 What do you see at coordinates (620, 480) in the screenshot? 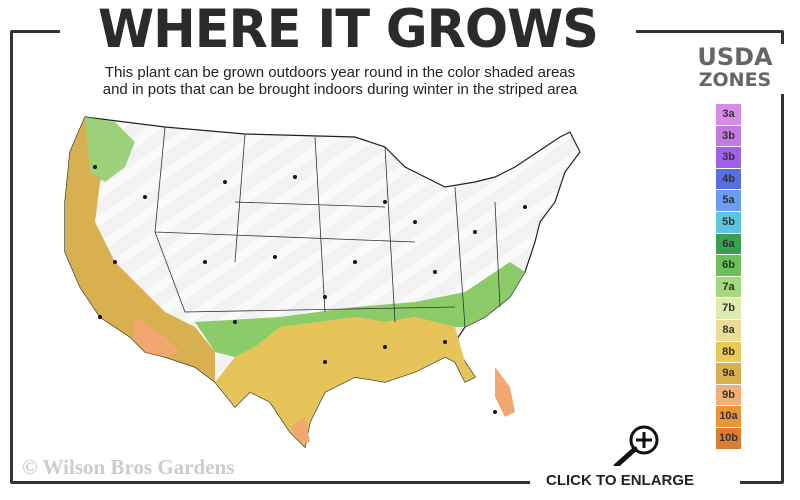
I see `click-to-enlarge-label: CLICK TO ENLARGE` at bounding box center [620, 480].